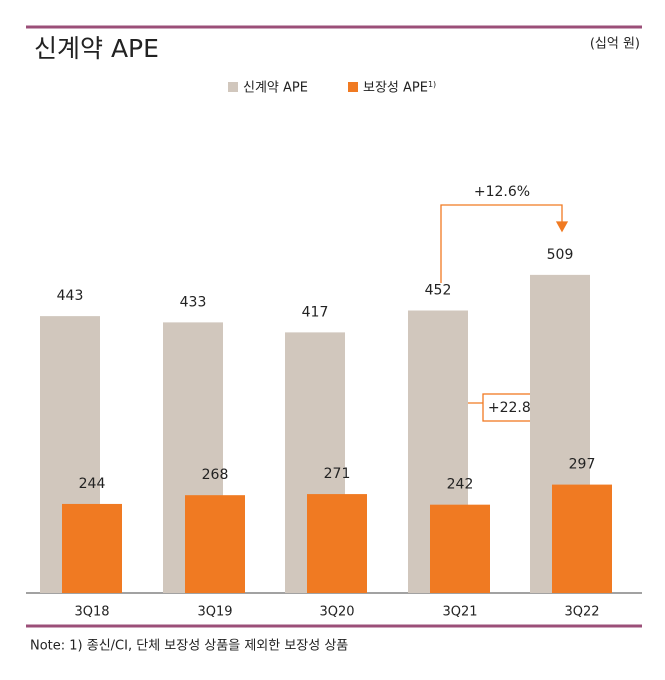 The width and height of the screenshot is (665, 680). Describe the element at coordinates (92, 484) in the screenshot. I see `value-label: 244` at that location.